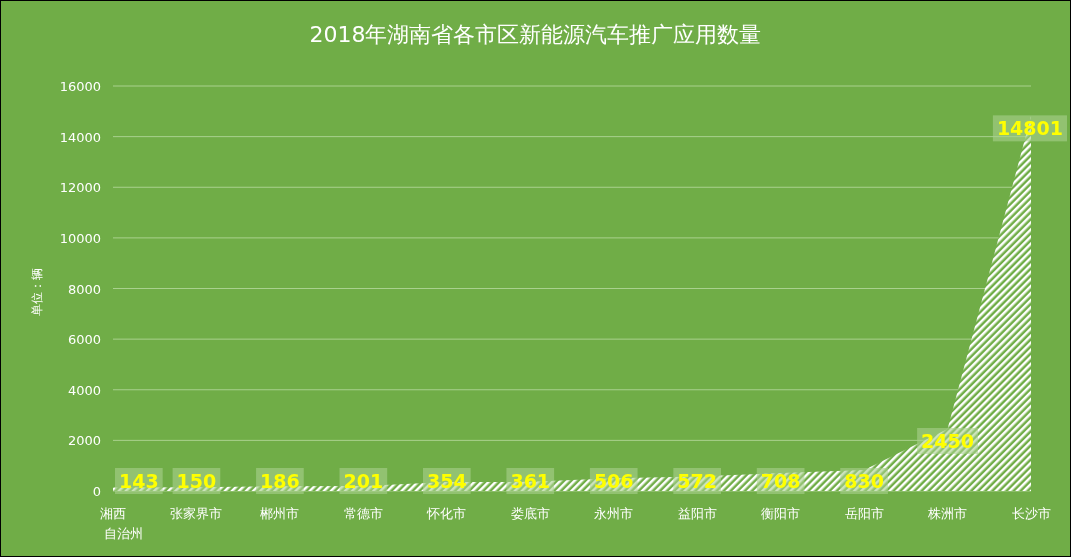  What do you see at coordinates (80, 238) in the screenshot?
I see `y-tick-label: 10000` at bounding box center [80, 238].